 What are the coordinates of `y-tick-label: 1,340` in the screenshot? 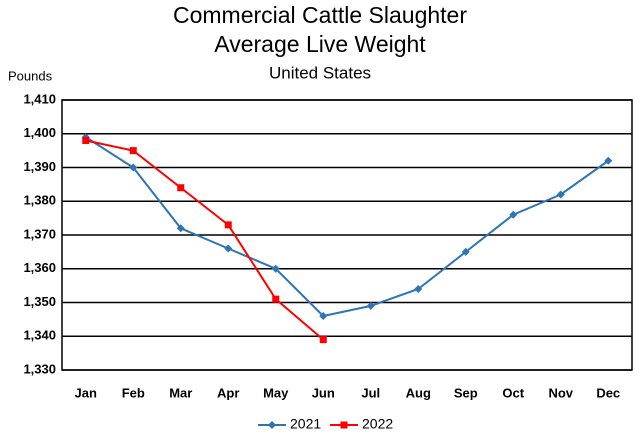 It's located at (39, 335).